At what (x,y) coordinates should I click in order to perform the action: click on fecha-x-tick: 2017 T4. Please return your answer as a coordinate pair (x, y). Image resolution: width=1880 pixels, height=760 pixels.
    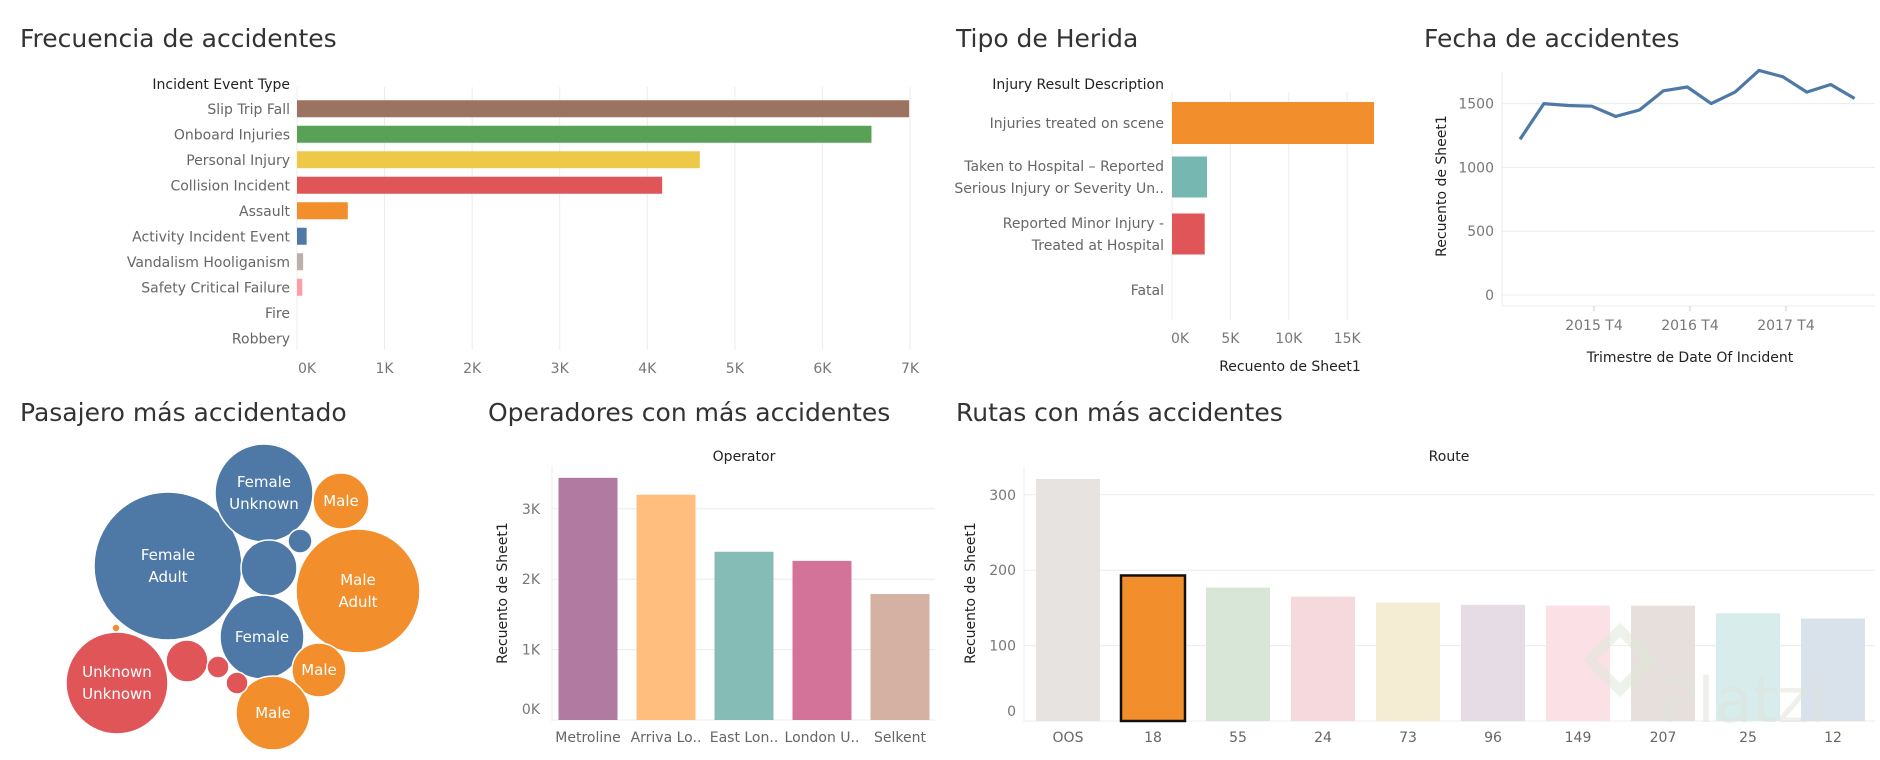
    Looking at the image, I should click on (1786, 326).